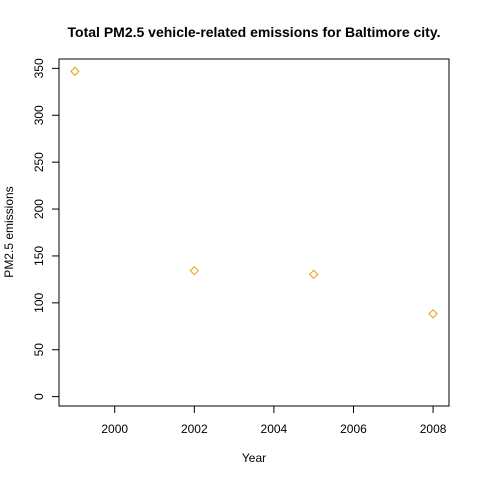 The height and width of the screenshot is (485, 480). What do you see at coordinates (39, 162) in the screenshot?
I see `y-tick-label: 250` at bounding box center [39, 162].